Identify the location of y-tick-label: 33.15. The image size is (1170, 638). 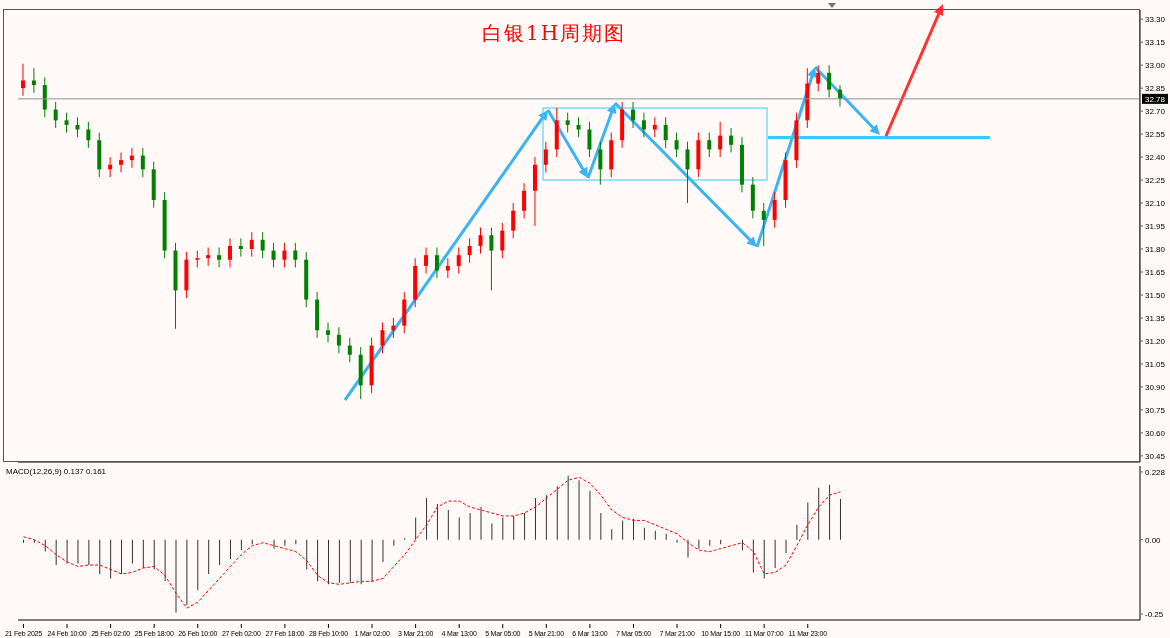
(1155, 43).